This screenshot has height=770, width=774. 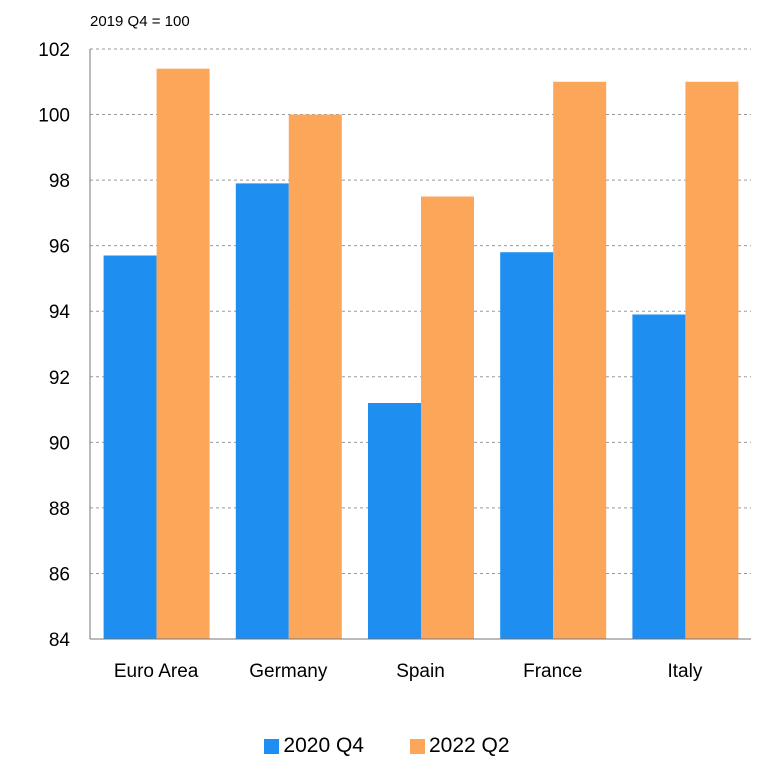 What do you see at coordinates (59, 378) in the screenshot?
I see `y-tick-92: 92` at bounding box center [59, 378].